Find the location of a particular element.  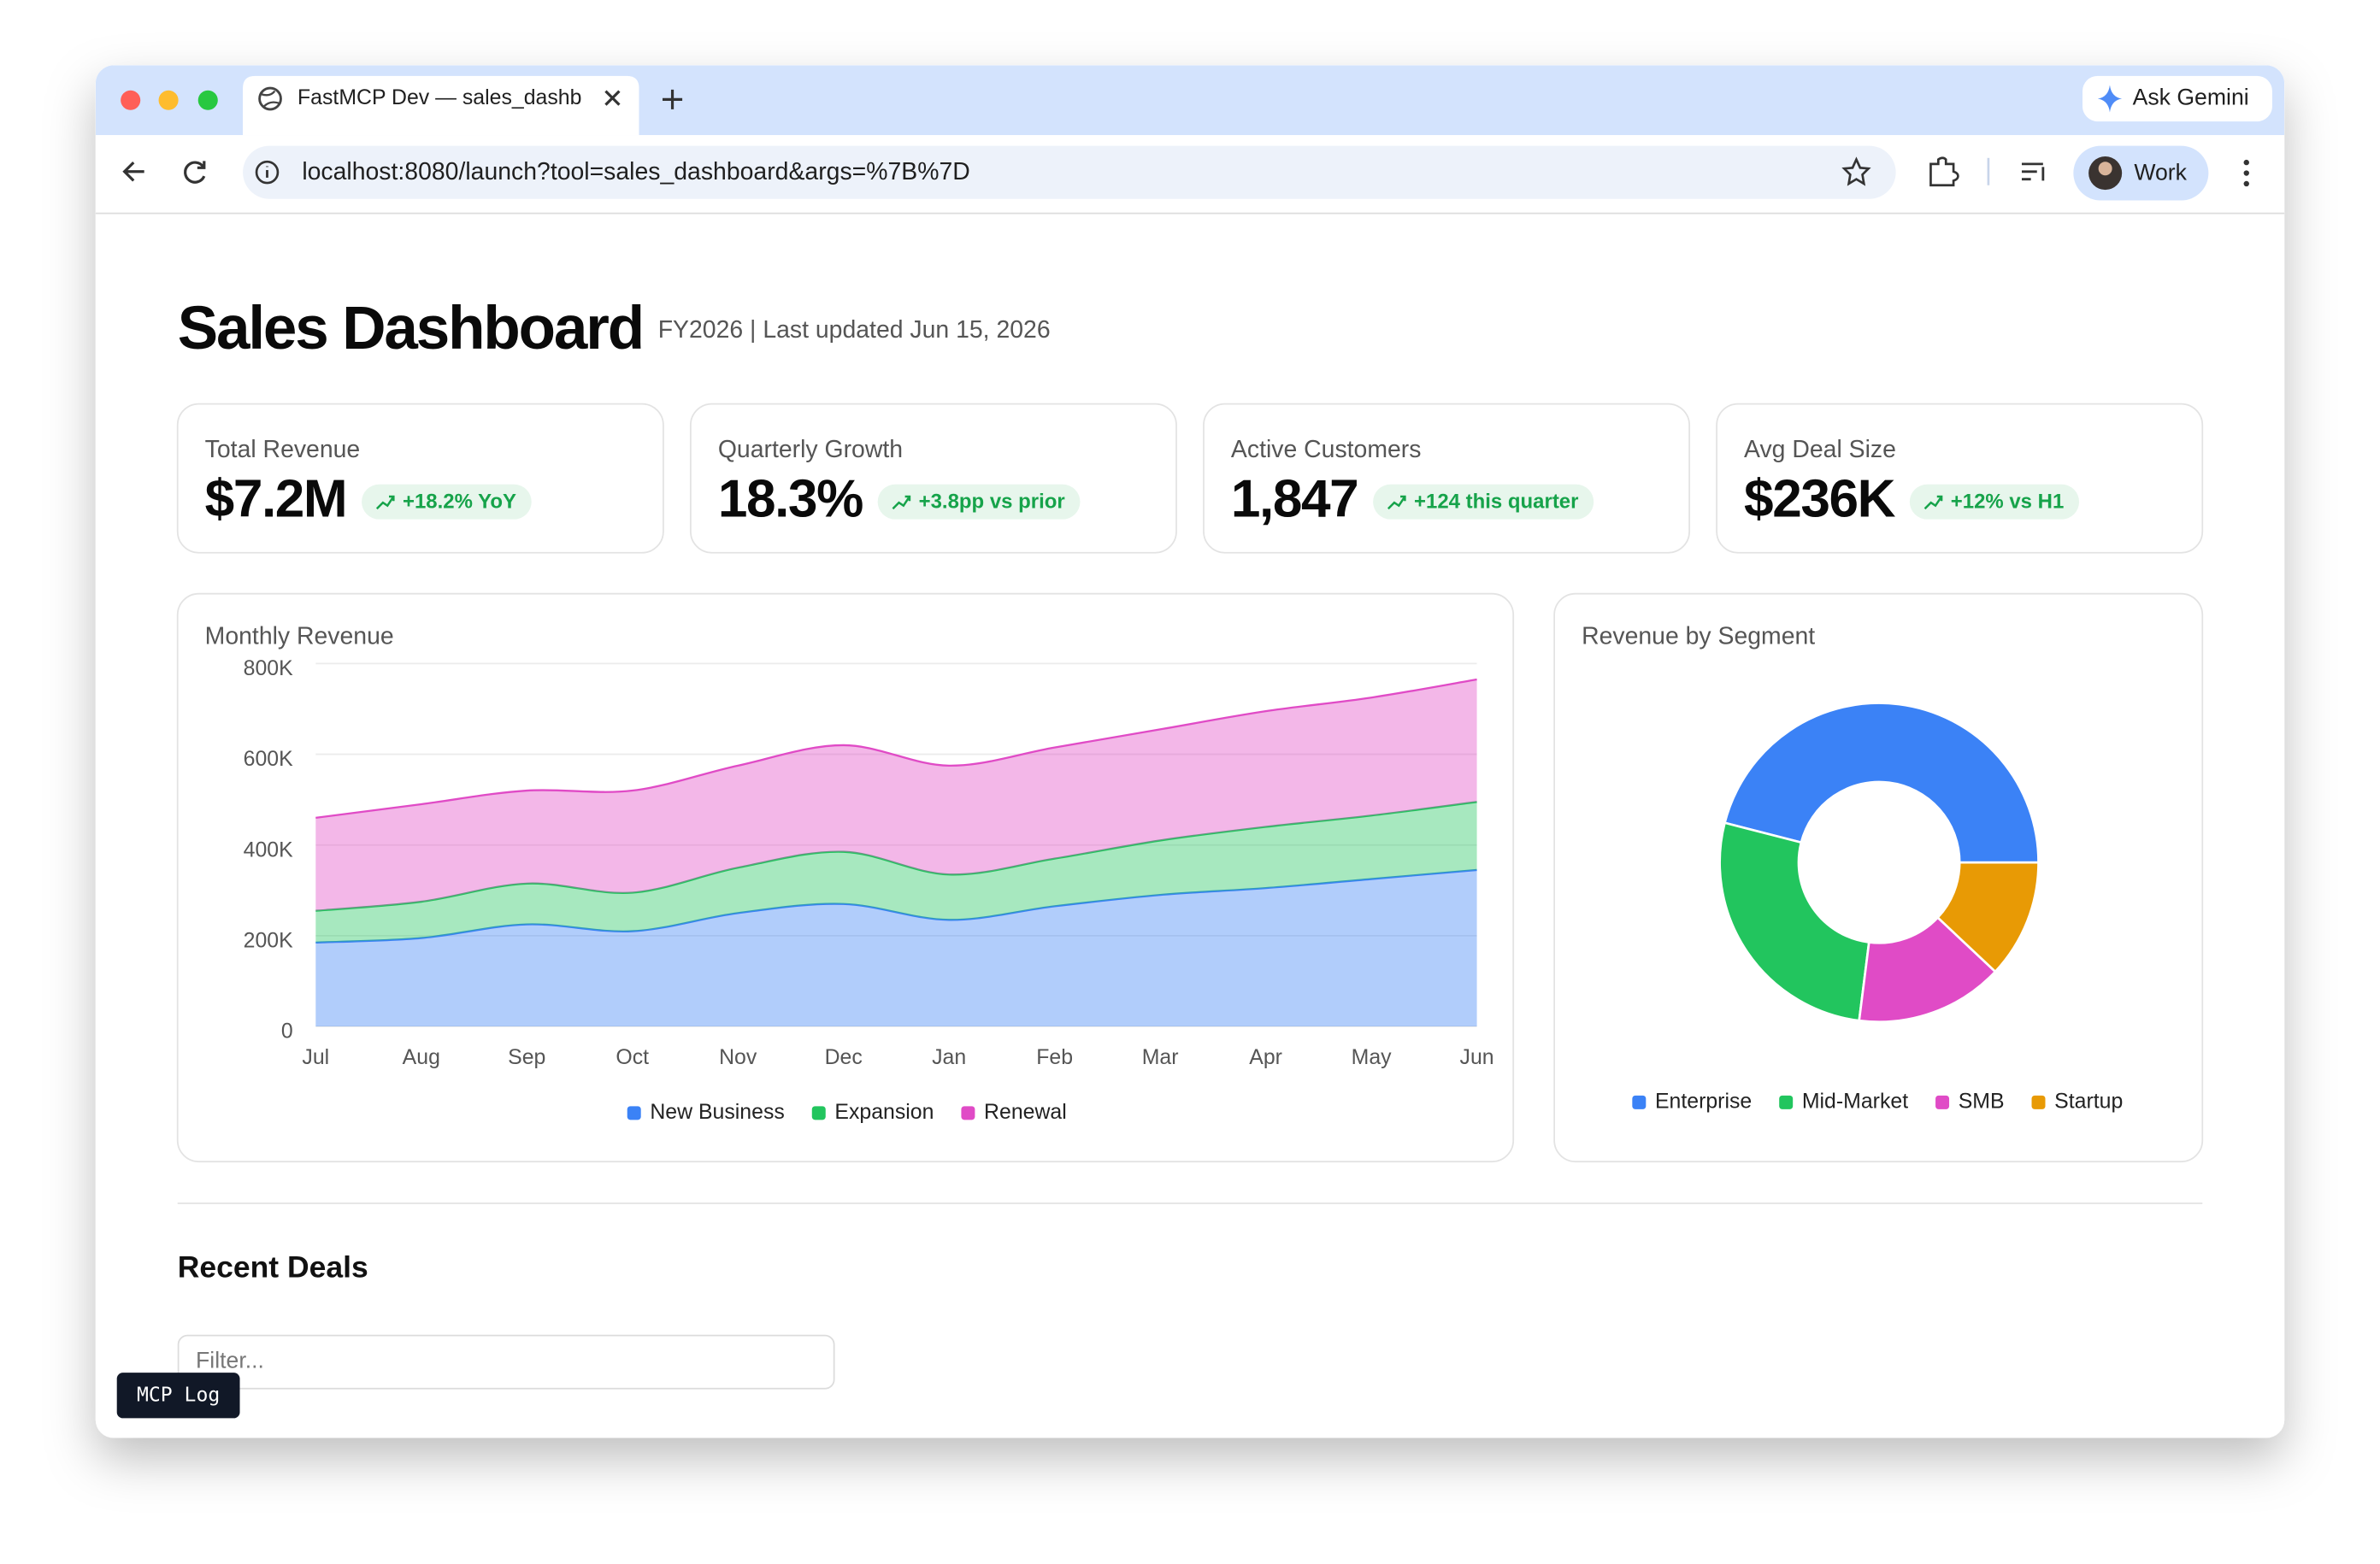

tab-fade is located at coordinates (564, 100).